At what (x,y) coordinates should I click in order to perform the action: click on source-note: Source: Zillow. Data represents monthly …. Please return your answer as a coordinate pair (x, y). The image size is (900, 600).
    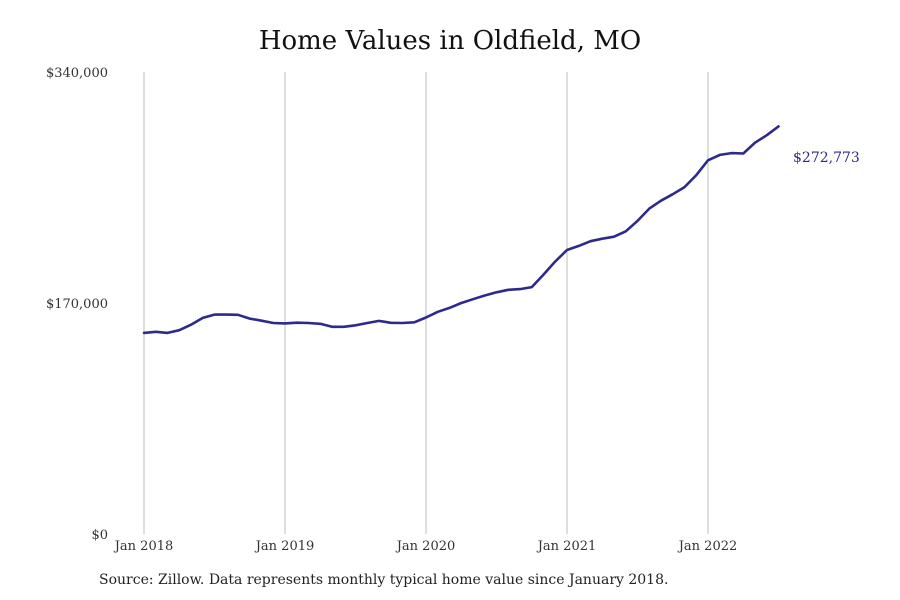
    Looking at the image, I should click on (384, 580).